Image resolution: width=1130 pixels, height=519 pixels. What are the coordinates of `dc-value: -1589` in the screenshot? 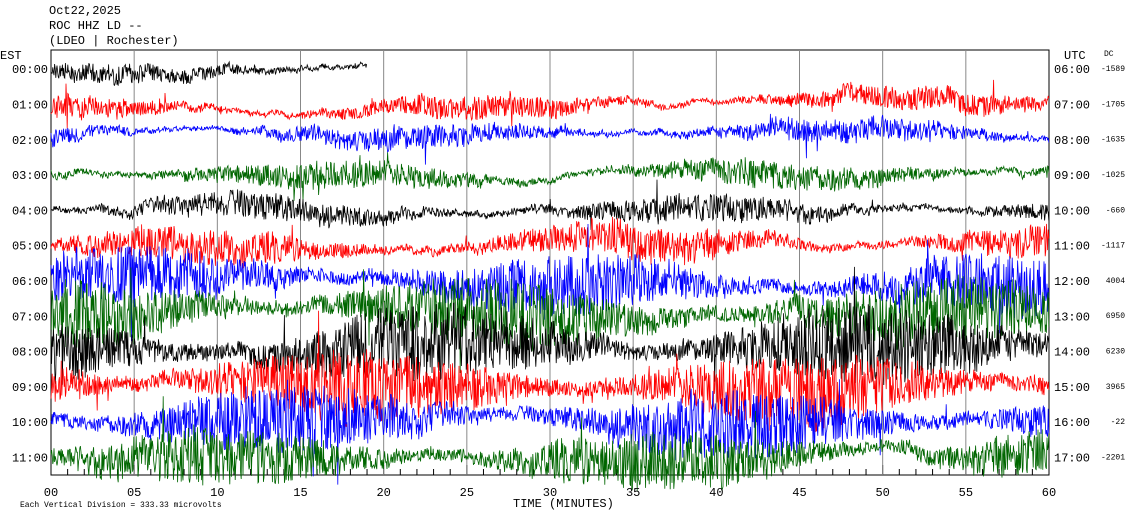 It's located at (1113, 69).